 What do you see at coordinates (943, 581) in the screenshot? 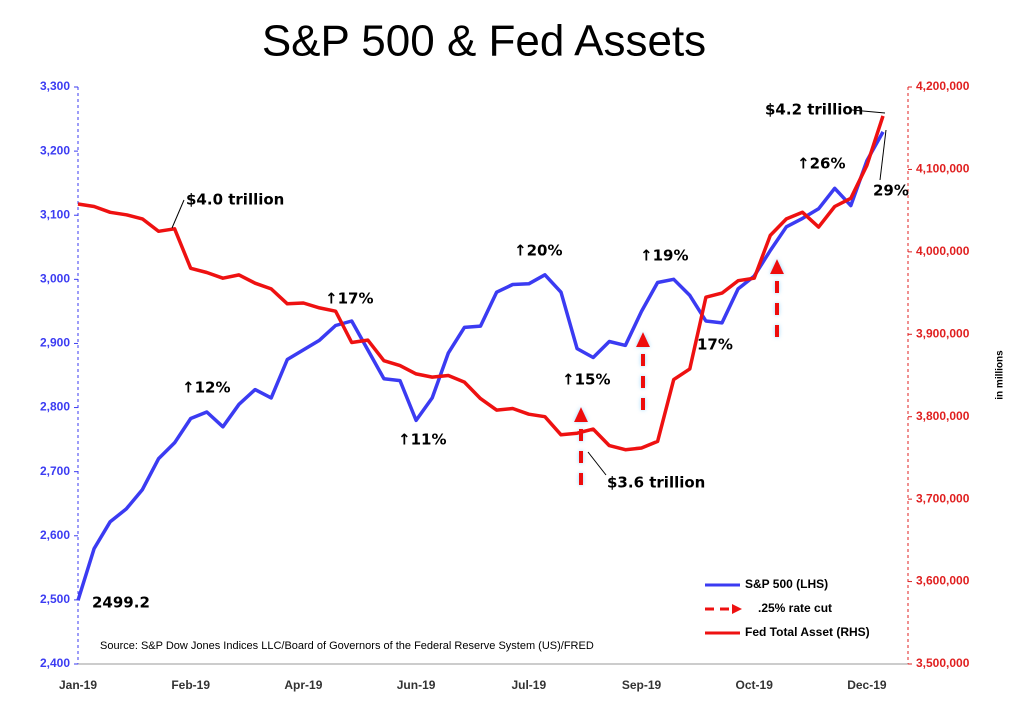
I see `y2-tick-label: 3,600,000` at bounding box center [943, 581].